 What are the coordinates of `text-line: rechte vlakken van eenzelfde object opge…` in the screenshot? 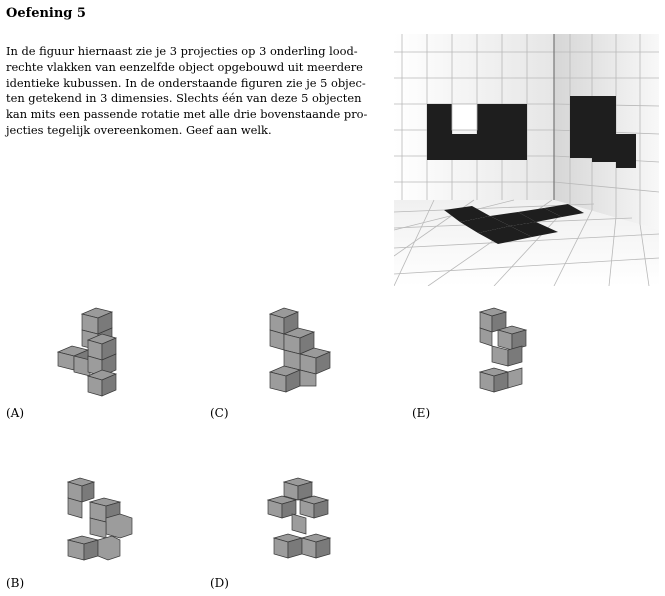 It's located at (184, 66).